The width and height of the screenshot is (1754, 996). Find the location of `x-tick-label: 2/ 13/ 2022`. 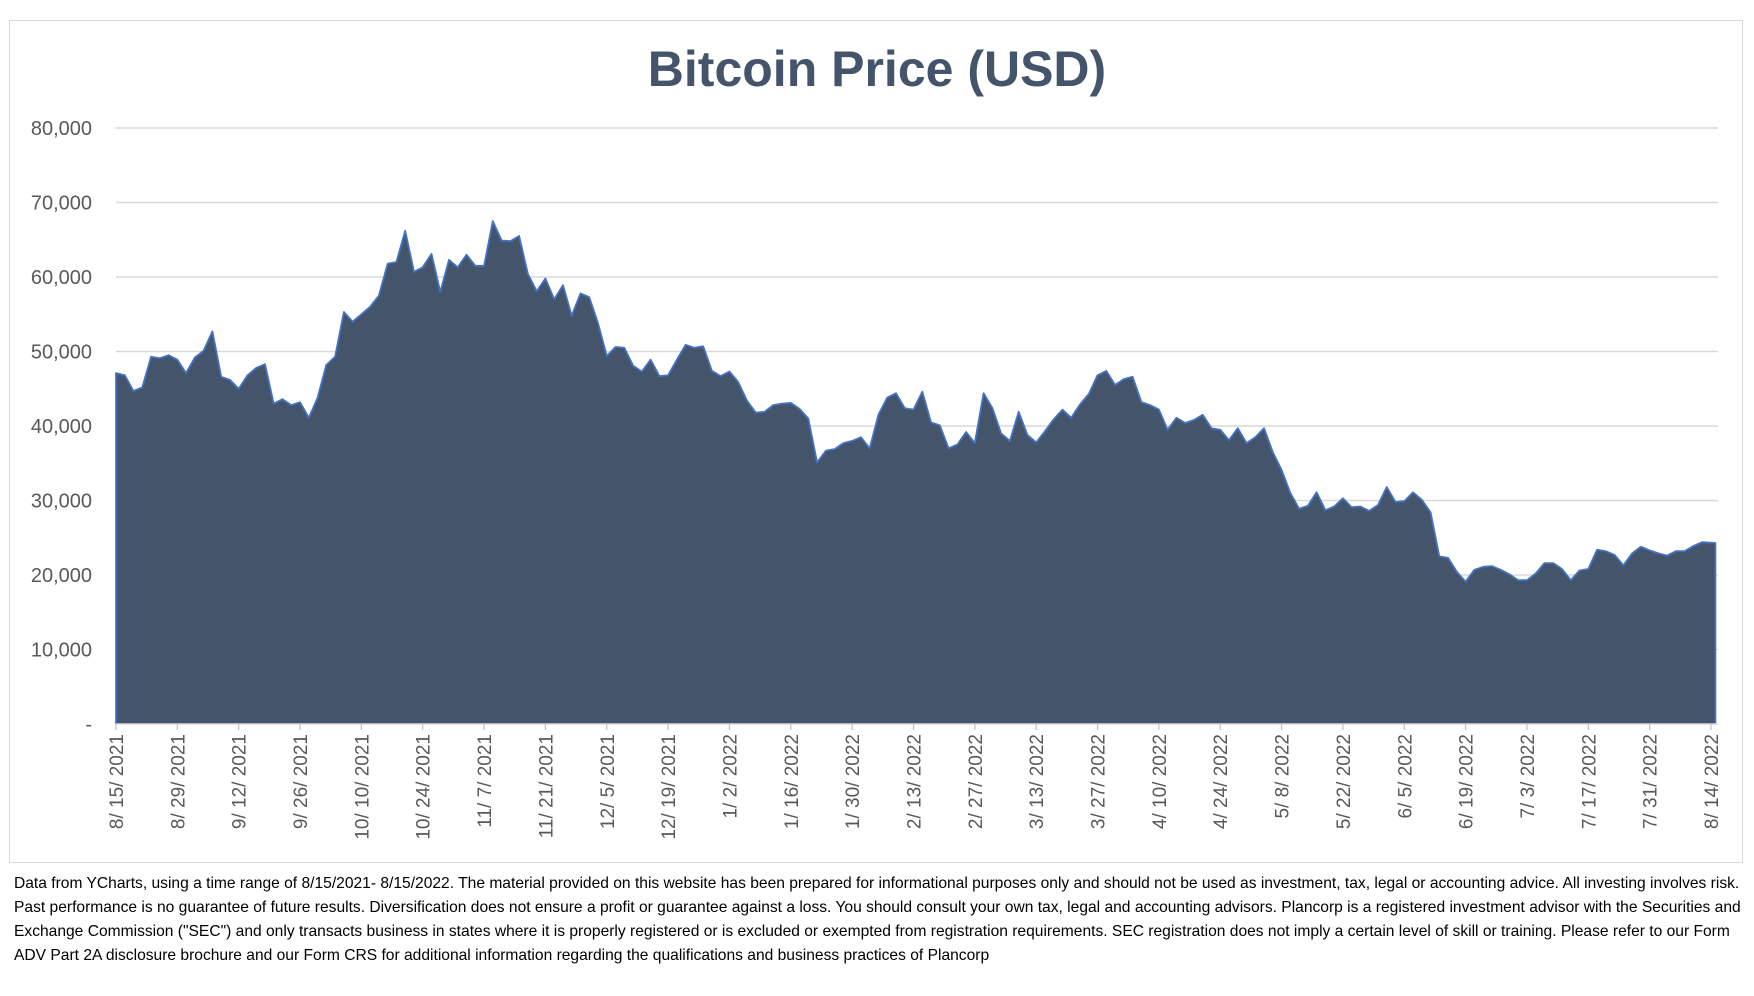

x-tick-label: 2/ 13/ 2022 is located at coordinates (915, 781).